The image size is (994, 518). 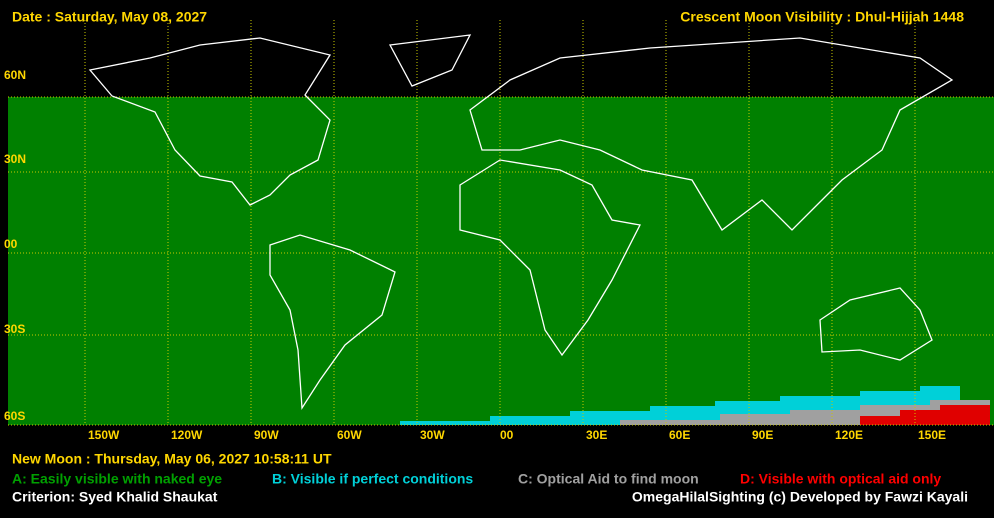 I want to click on lon-label: 60E, so click(x=679, y=435).